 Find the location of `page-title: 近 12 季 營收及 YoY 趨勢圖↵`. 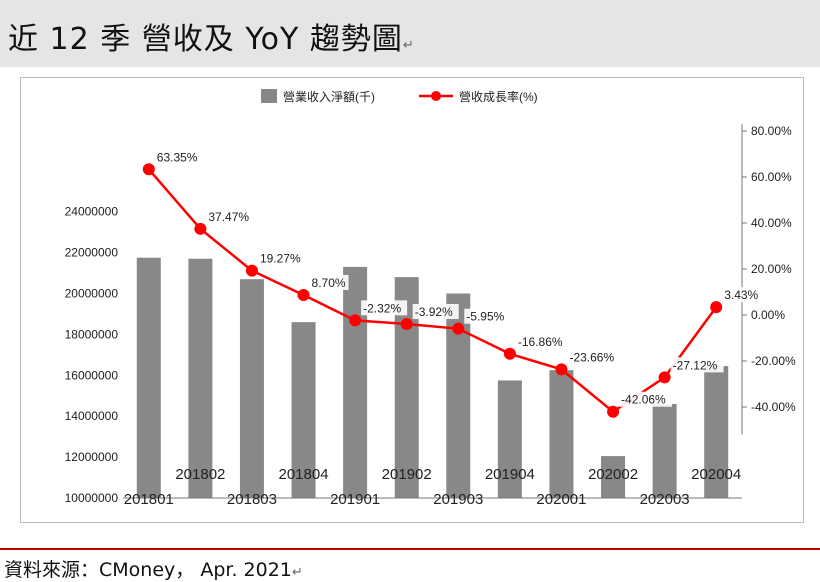

page-title: 近 12 季 營收及 YoY 趨勢圖↵ is located at coordinates (211, 36).